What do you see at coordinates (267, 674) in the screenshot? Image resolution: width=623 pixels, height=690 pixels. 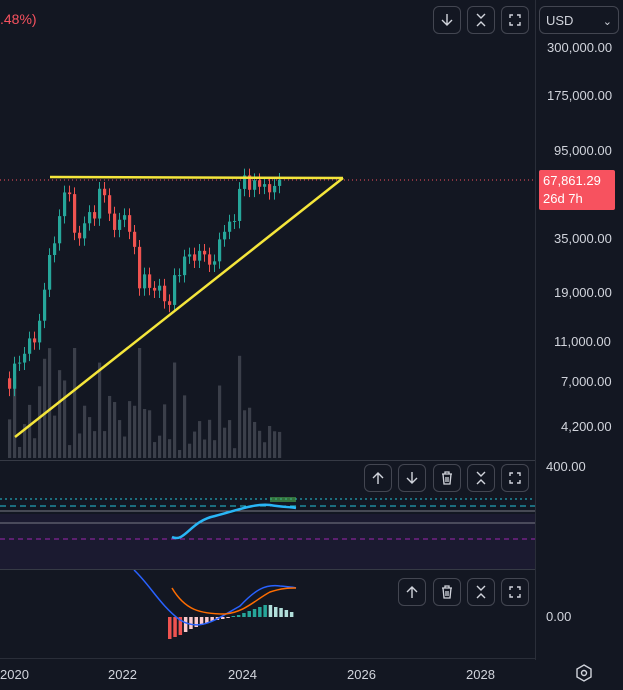 I see `time-axis: 2020 2022 2024 2026 2028` at bounding box center [267, 674].